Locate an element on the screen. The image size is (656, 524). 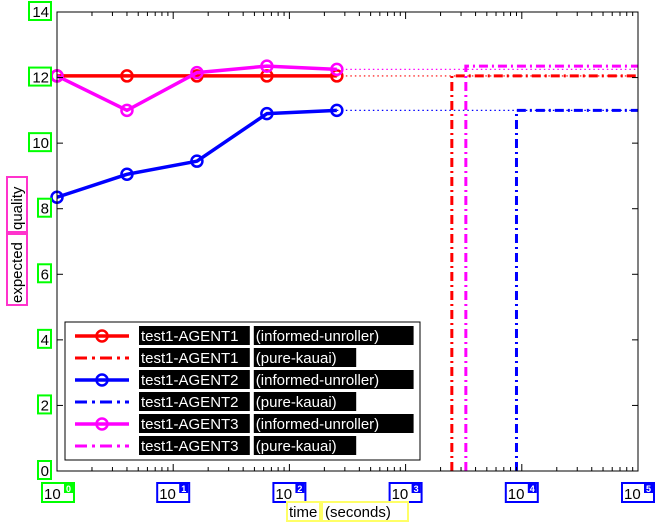
x-tick-exp-4: 4 is located at coordinates (532, 489).